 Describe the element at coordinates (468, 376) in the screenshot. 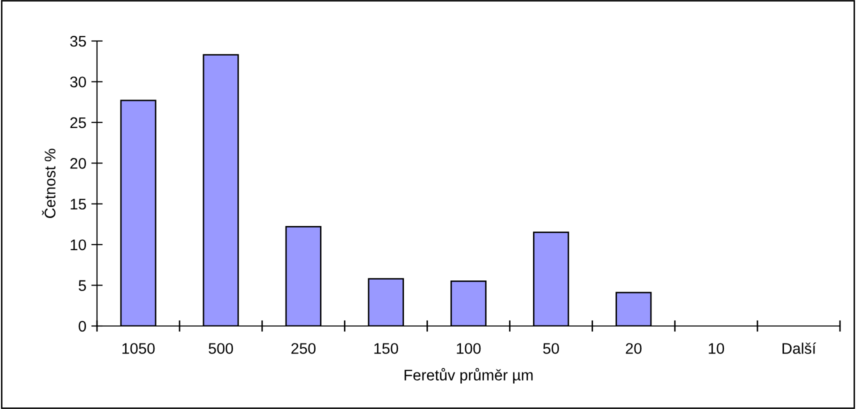

I see `x-axis-title: Feretův průměr µm` at that location.